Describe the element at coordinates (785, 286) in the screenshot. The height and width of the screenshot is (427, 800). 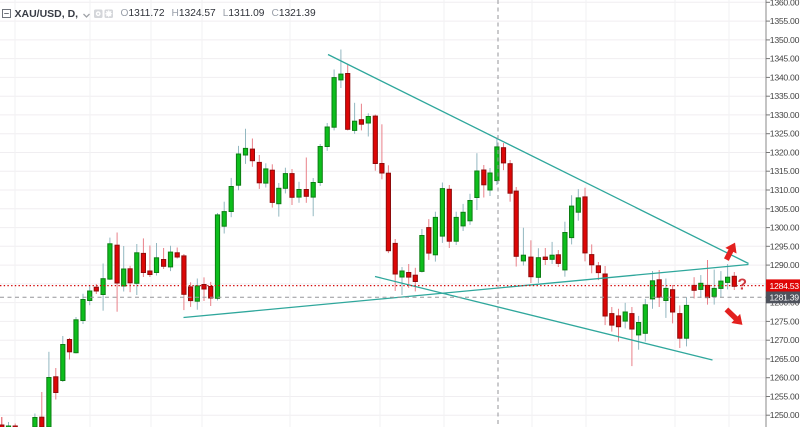
I see `svg-text: 1284.53` at that location.